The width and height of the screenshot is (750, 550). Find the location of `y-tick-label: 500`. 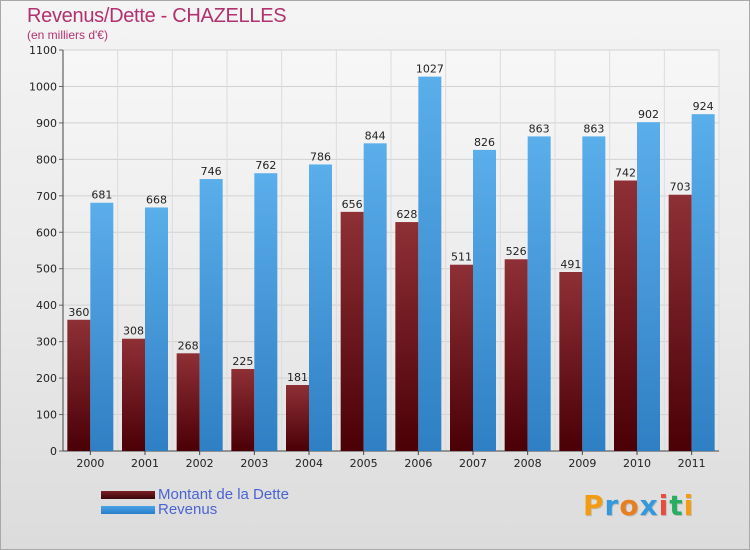

y-tick-label: 500 is located at coordinates (46, 269).